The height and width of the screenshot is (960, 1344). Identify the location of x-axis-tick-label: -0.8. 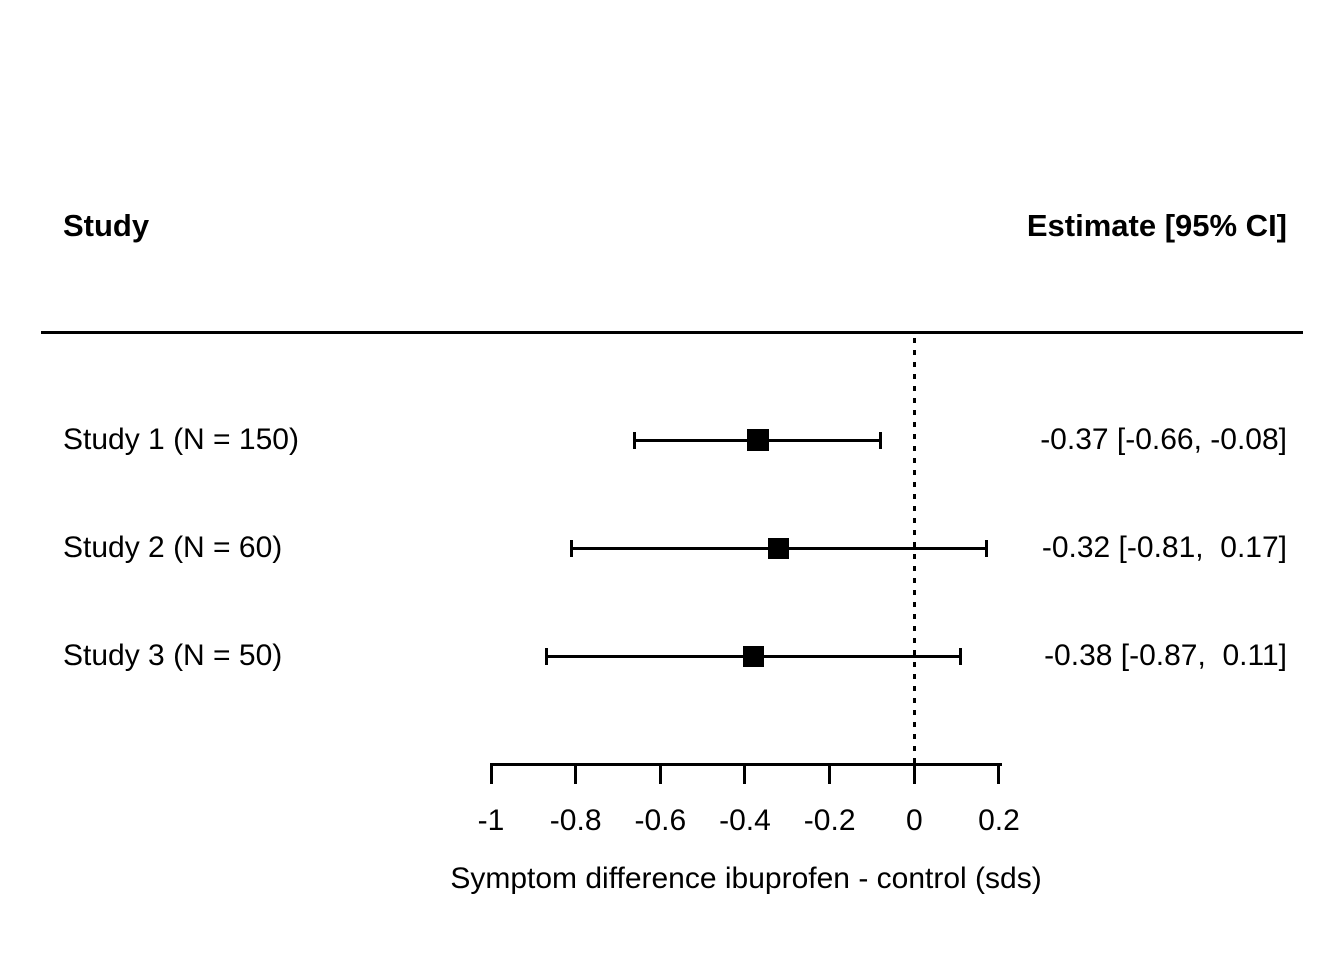
(575, 820).